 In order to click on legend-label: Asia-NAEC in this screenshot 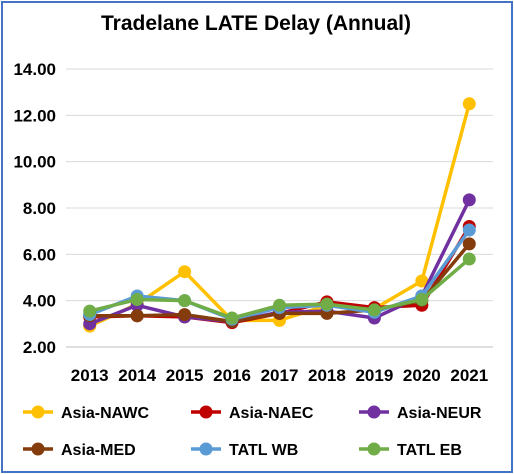, I will do `click(271, 413)`.